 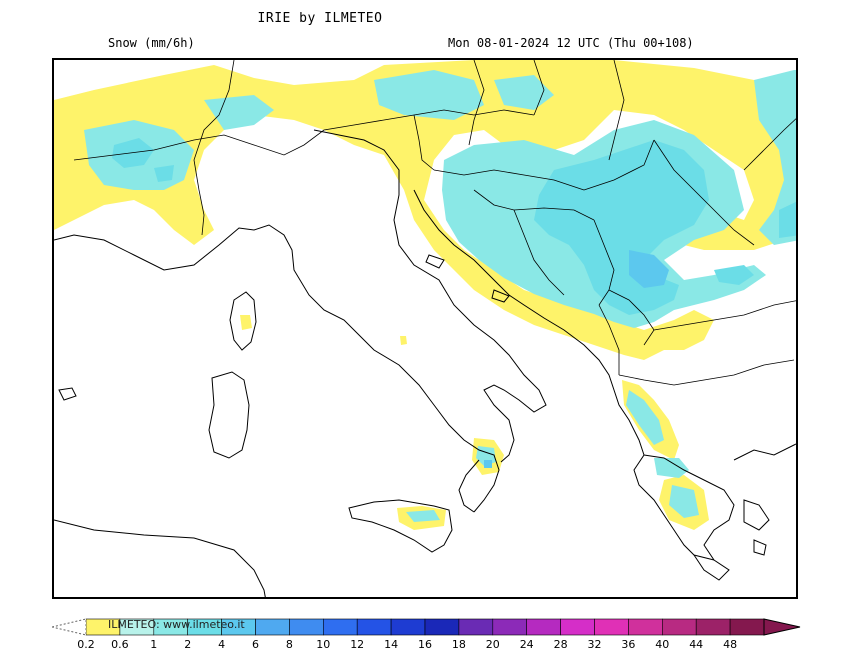 What do you see at coordinates (154, 644) in the screenshot?
I see `legend-tick-label: 1` at bounding box center [154, 644].